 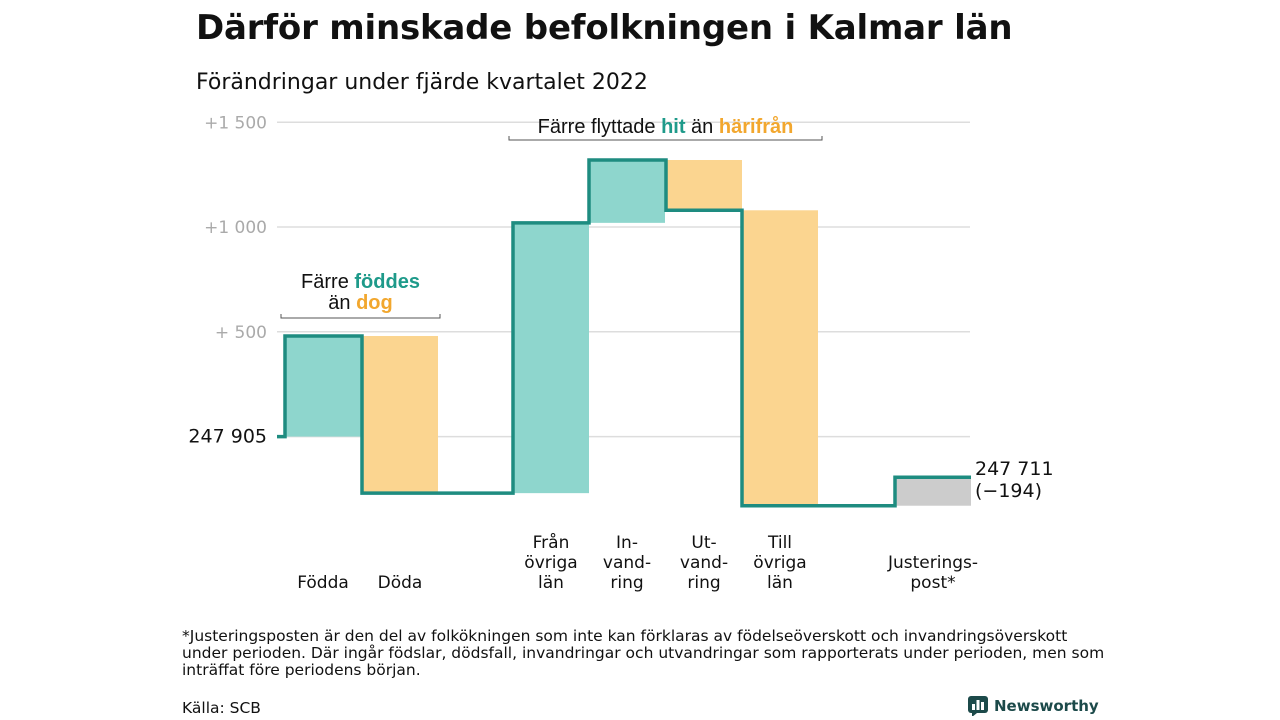 What do you see at coordinates (1046, 706) in the screenshot?
I see `brand-name: Newsworthy` at bounding box center [1046, 706].